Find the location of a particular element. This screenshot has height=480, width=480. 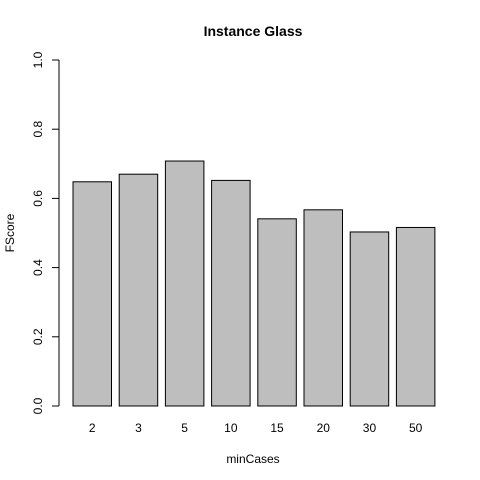

x-tick-label: 5 is located at coordinates (184, 428).